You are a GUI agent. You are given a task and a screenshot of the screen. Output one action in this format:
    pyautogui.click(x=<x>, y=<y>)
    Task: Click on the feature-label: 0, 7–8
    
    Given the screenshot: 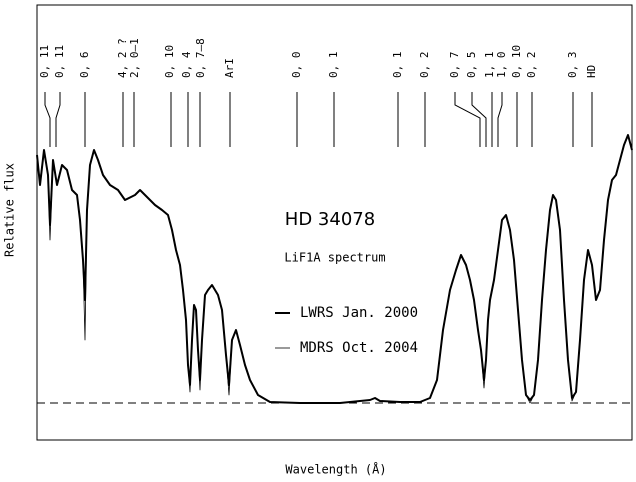 What is the action you would take?
    pyautogui.click(x=200, y=58)
    